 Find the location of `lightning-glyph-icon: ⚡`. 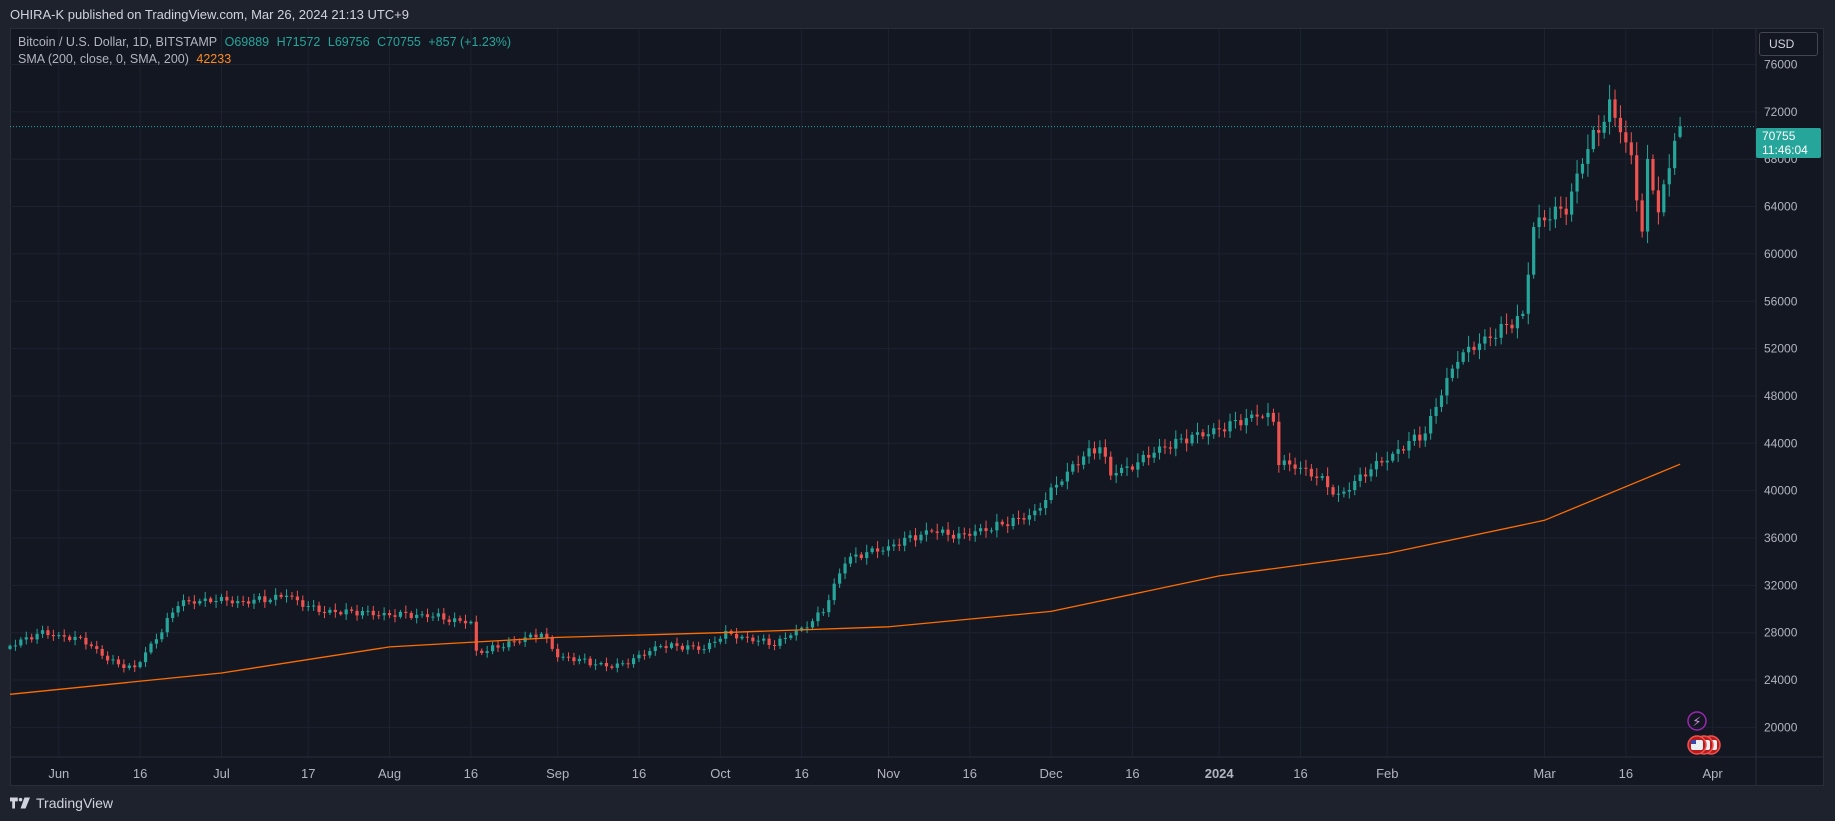

lightning-glyph-icon: ⚡ is located at coordinates (1696, 722).